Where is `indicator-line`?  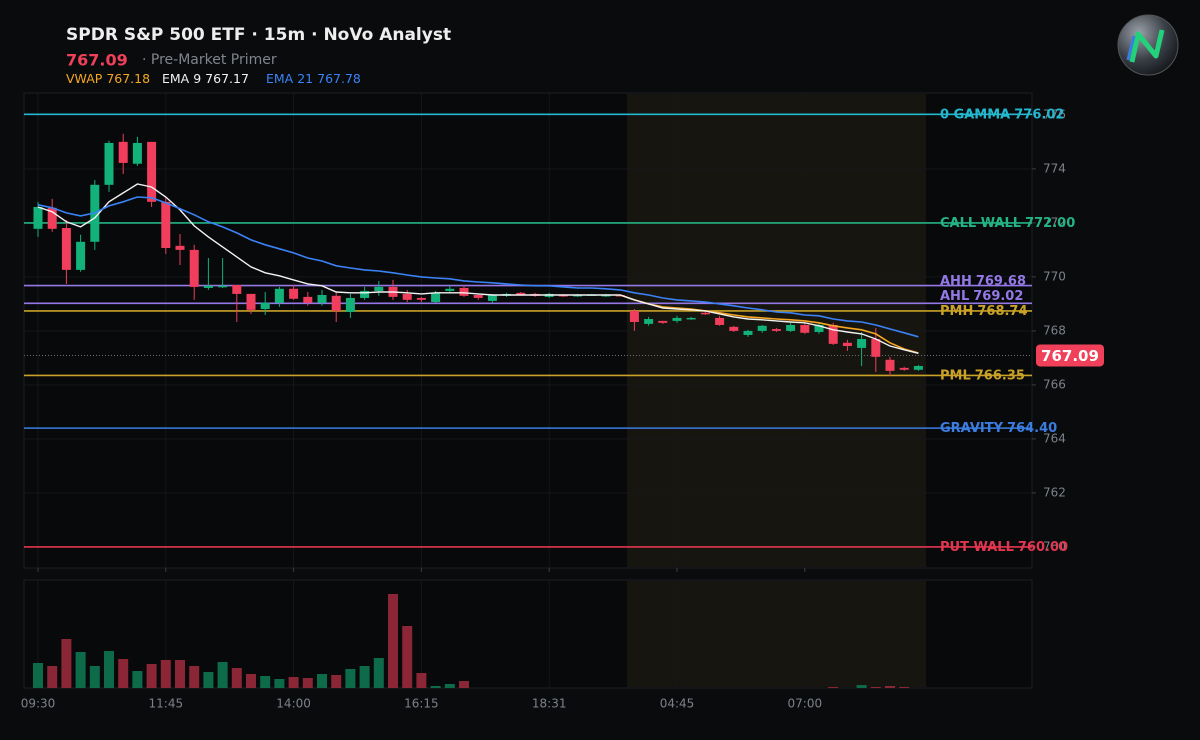 indicator-line is located at coordinates (769, 324).